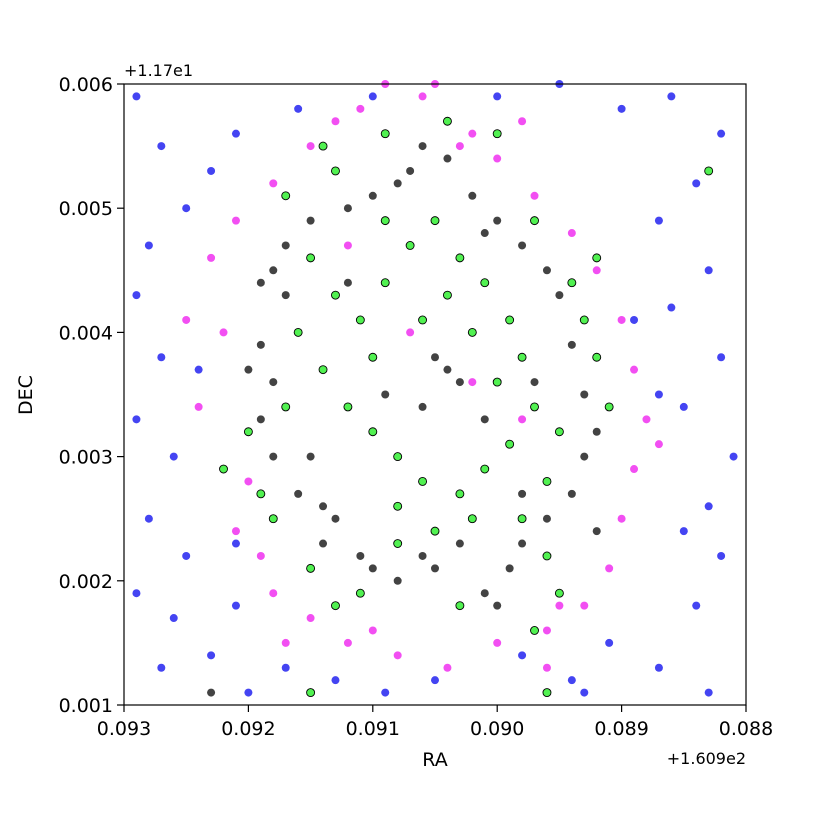 The height and width of the screenshot is (830, 830). What do you see at coordinates (497, 729) in the screenshot?
I see `x-tick-label: 0.090` at bounding box center [497, 729].